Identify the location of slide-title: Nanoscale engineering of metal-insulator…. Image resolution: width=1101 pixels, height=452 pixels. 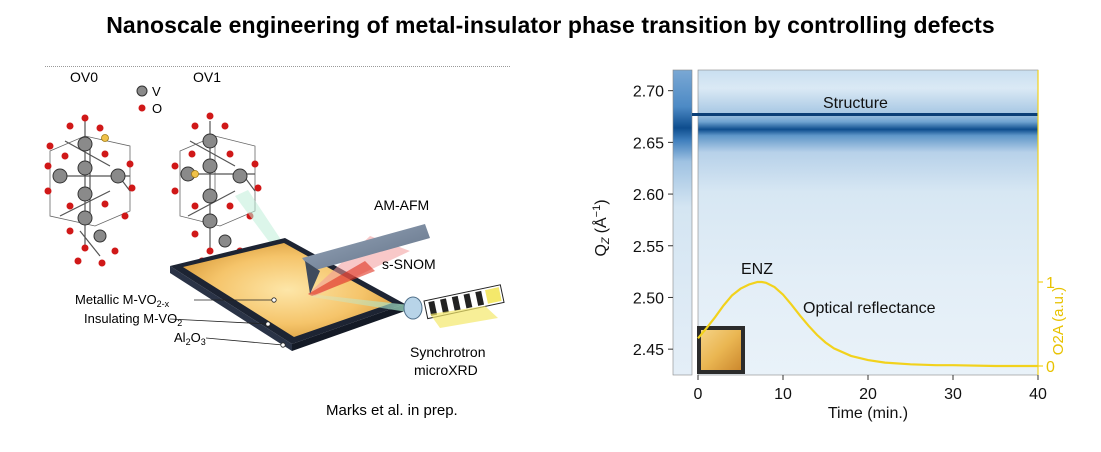
(550, 25).